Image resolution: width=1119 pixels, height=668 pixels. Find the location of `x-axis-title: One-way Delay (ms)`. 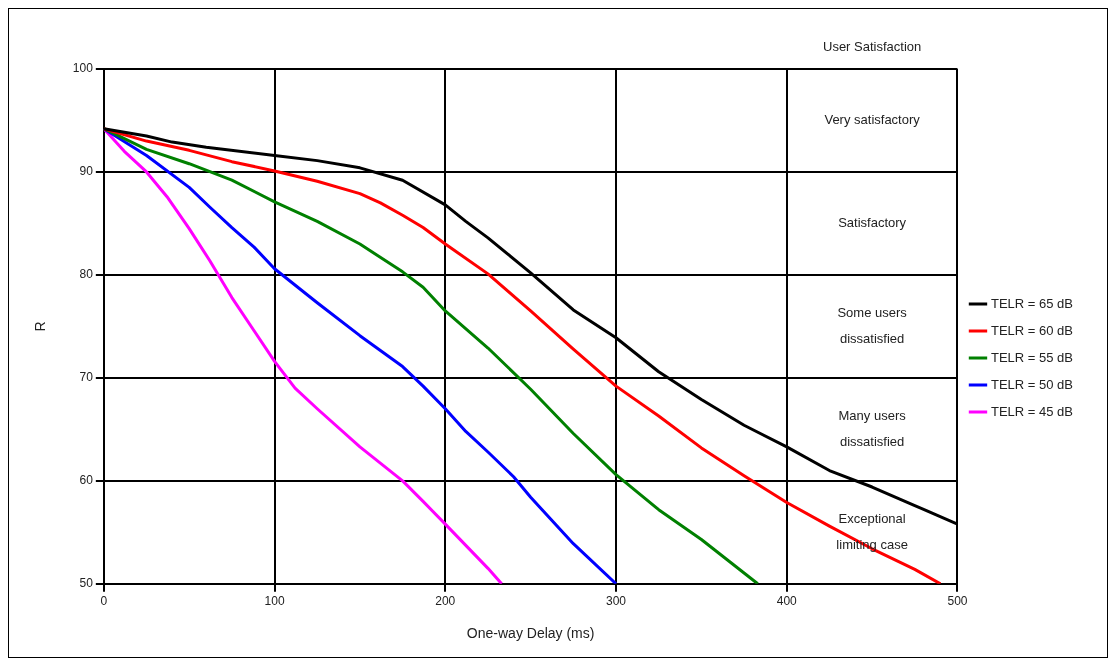

x-axis-title: One-way Delay (ms) is located at coordinates (530, 633).